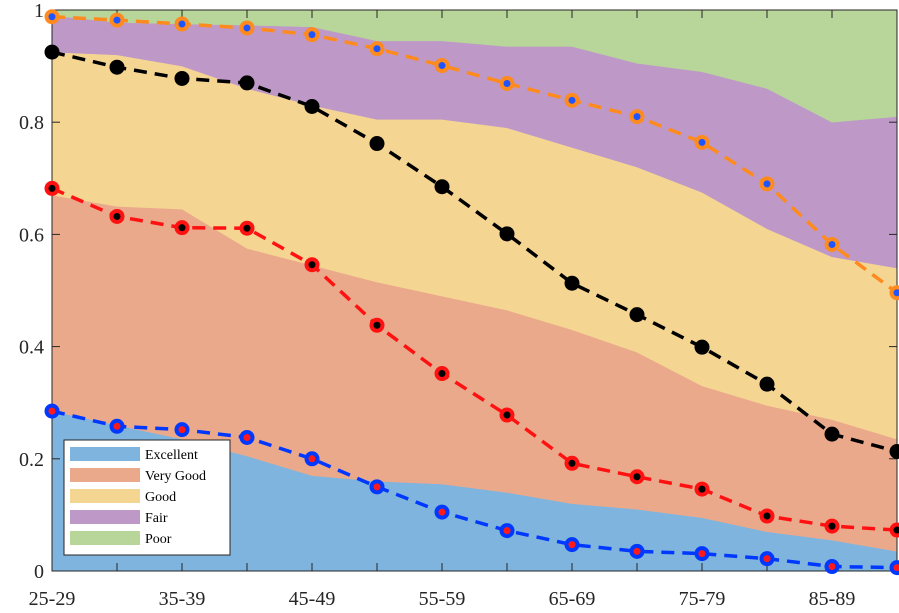 This screenshot has width=899, height=613. What do you see at coordinates (171, 455) in the screenshot?
I see `legend-label: Excellent` at bounding box center [171, 455].